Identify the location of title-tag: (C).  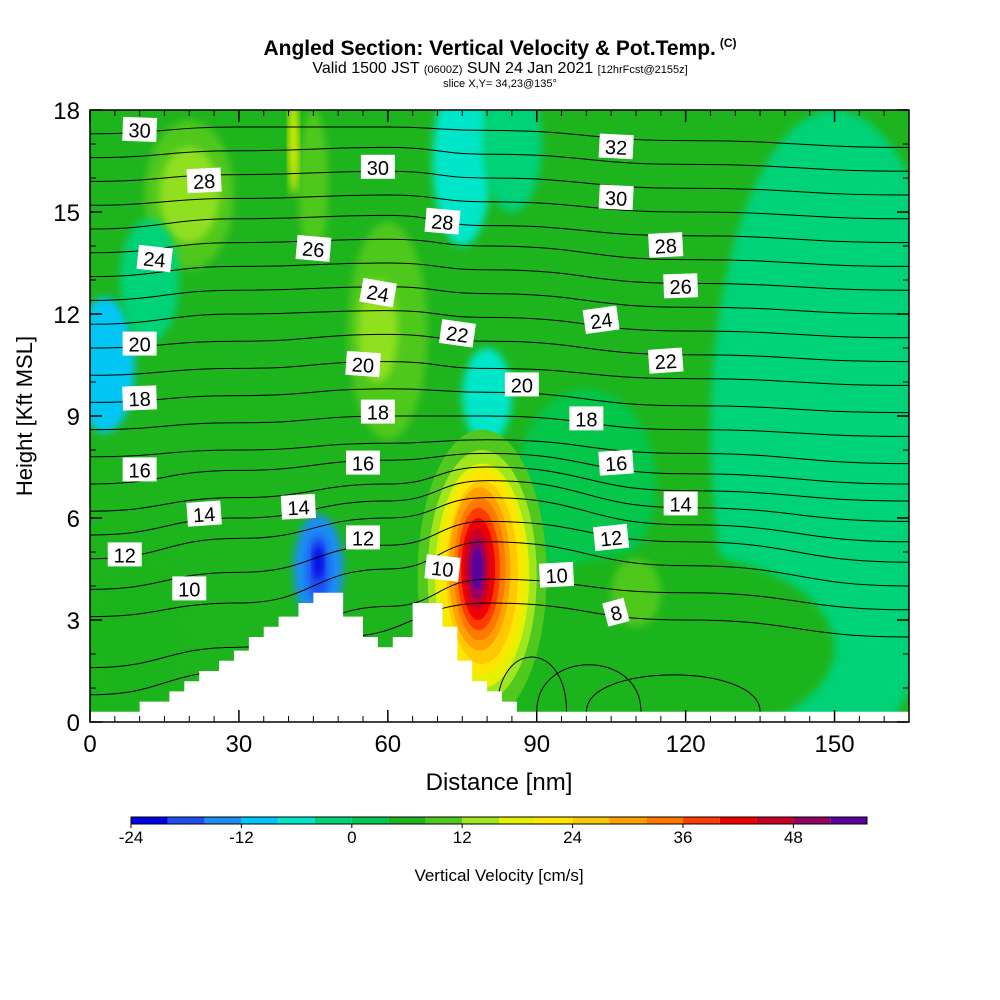
(728, 43).